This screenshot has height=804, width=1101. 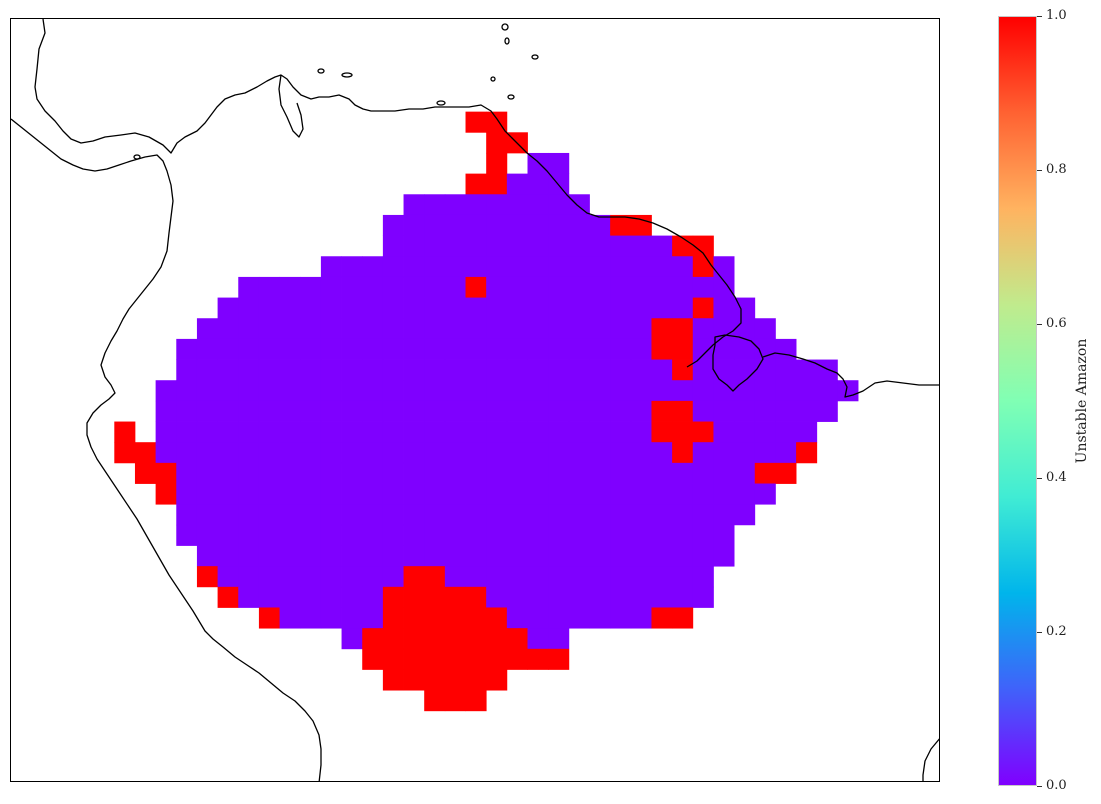 I want to click on island, so click(x=441, y=103).